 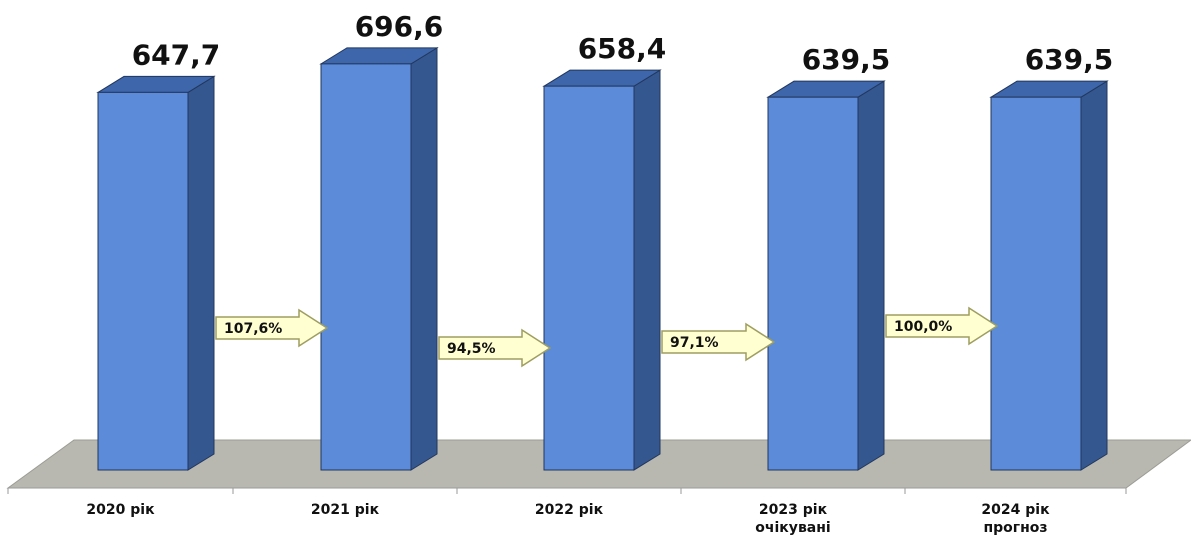 I want to click on data-label: 658,4, so click(x=622, y=48).